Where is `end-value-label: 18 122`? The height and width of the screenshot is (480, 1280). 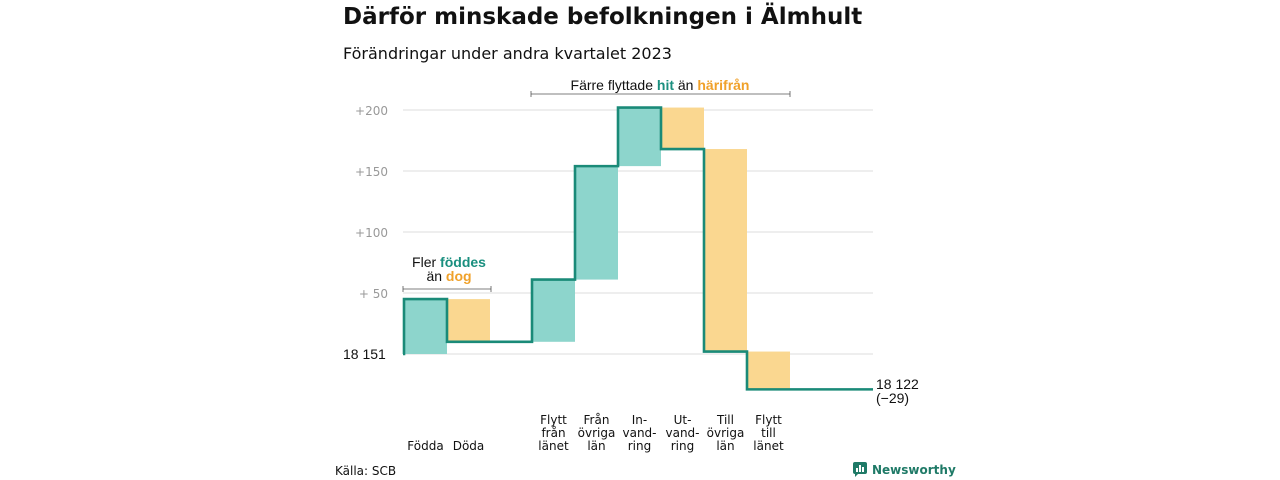
end-value-label: 18 122 is located at coordinates (897, 384).